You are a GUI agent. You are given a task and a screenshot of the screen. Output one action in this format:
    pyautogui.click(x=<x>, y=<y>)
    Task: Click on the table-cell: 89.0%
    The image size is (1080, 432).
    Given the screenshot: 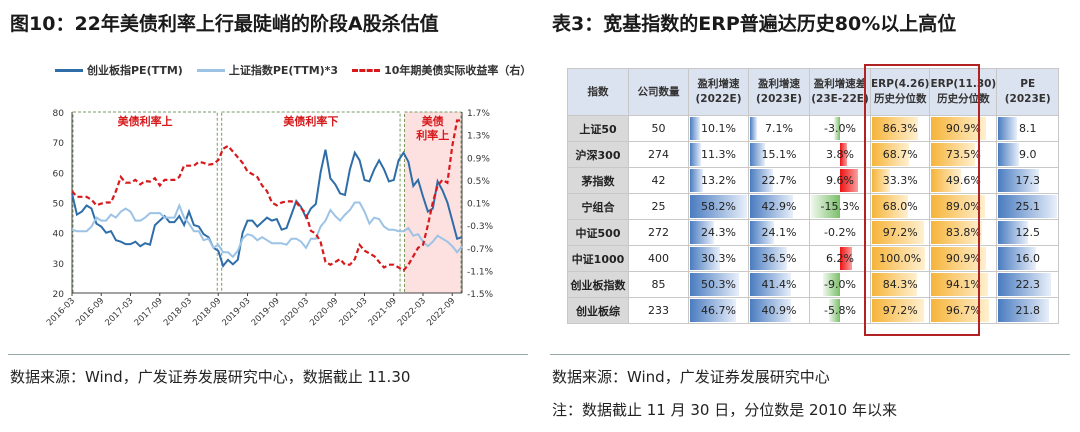 What is the action you would take?
    pyautogui.click(x=963, y=206)
    